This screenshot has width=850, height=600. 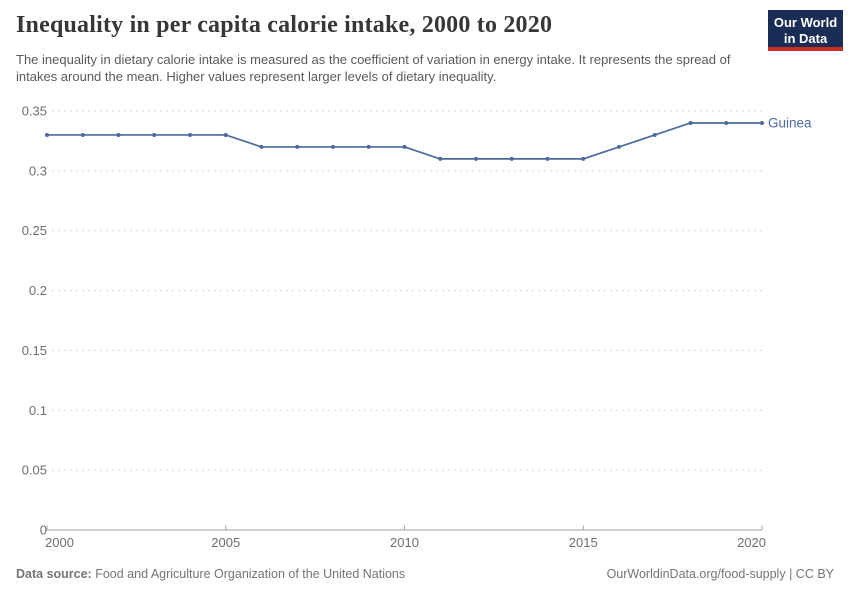 I want to click on y-tick-label: 0.3, so click(x=38, y=170).